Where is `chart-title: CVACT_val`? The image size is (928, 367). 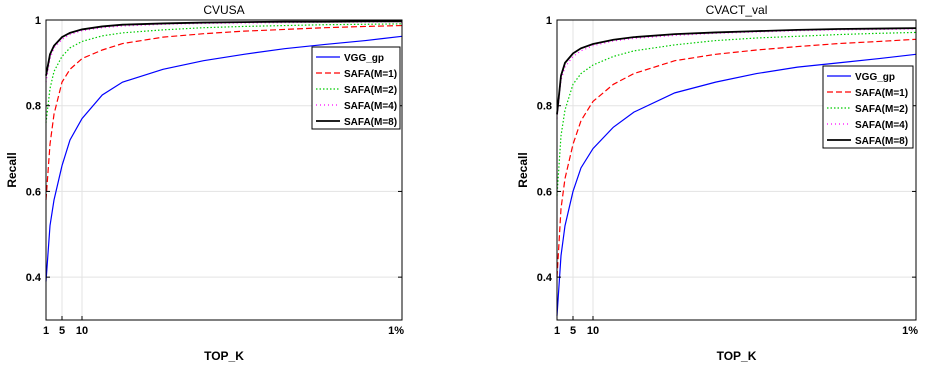
chart-title: CVACT_val is located at coordinates (737, 10).